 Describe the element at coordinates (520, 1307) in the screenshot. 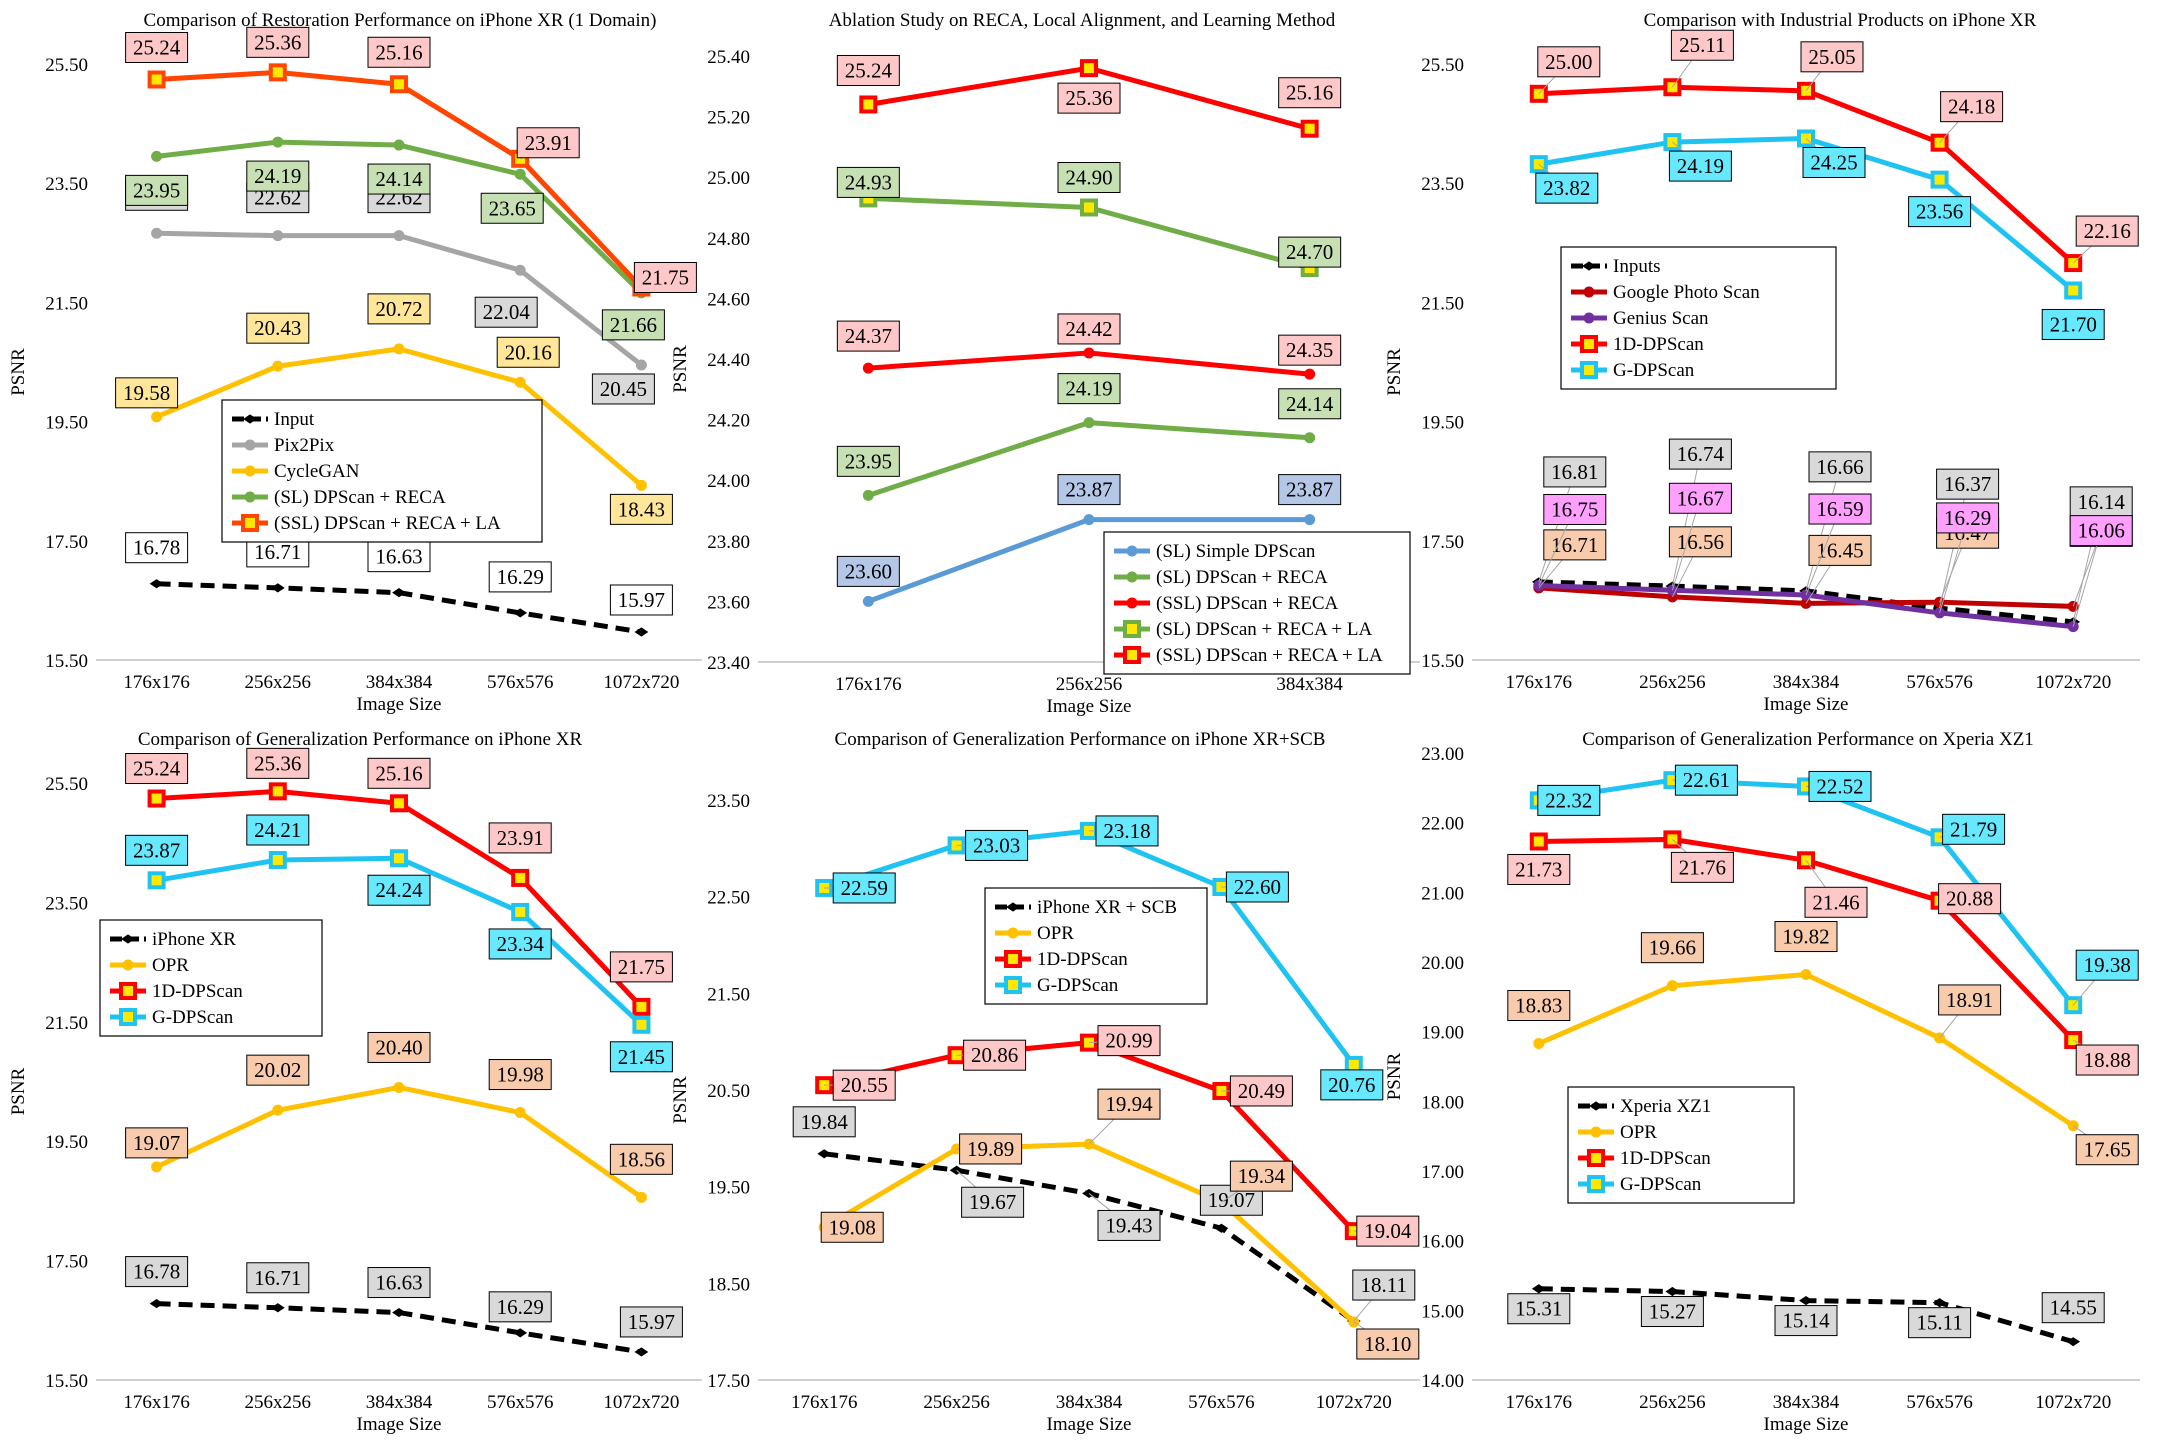

I see `data-label: 16.29` at that location.